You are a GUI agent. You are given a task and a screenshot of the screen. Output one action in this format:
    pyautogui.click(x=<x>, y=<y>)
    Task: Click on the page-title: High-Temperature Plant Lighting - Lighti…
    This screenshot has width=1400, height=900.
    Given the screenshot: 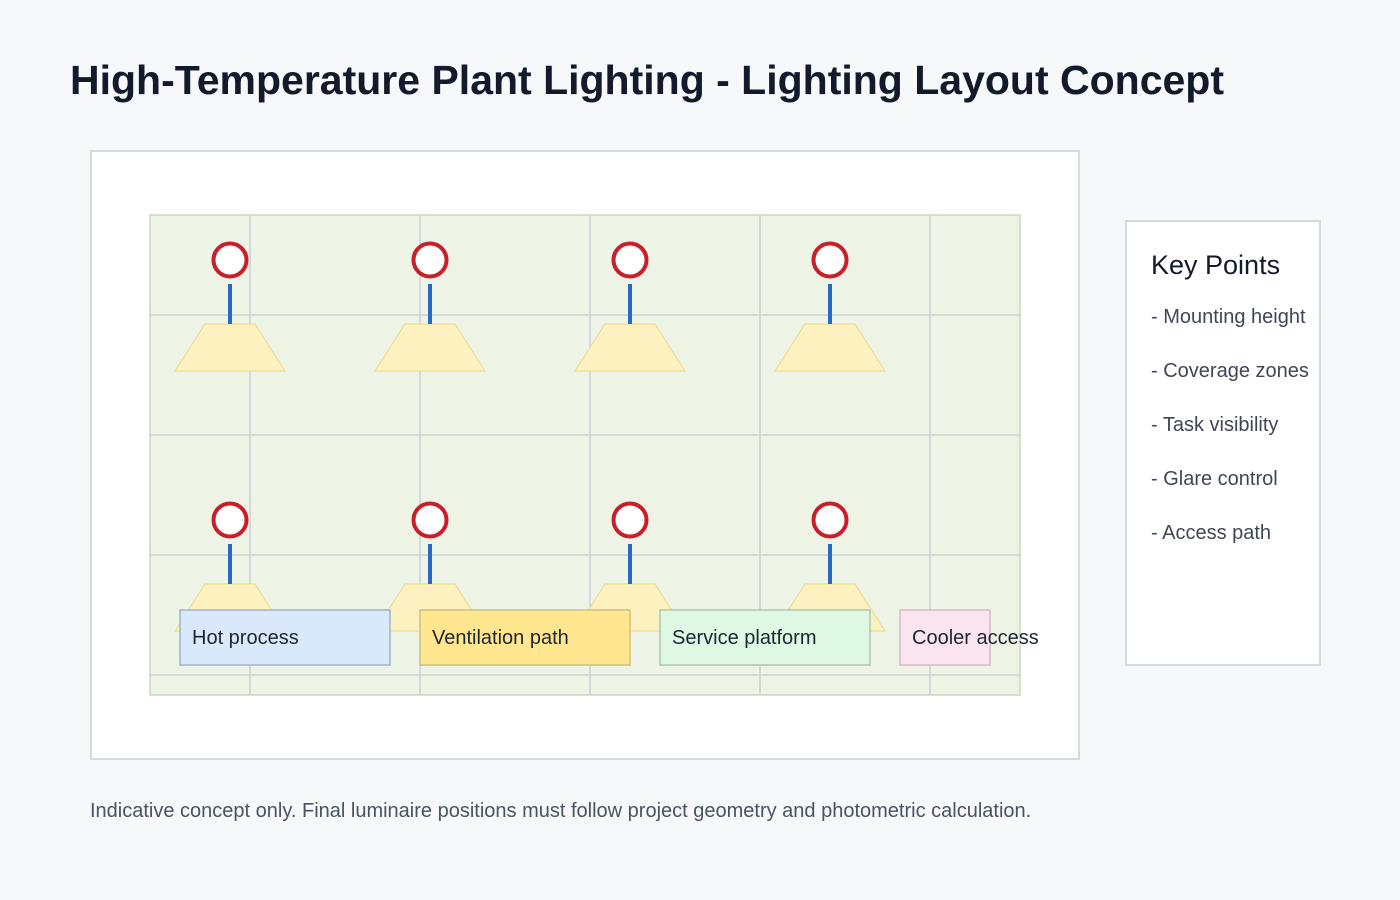 What is the action you would take?
    pyautogui.click(x=647, y=80)
    